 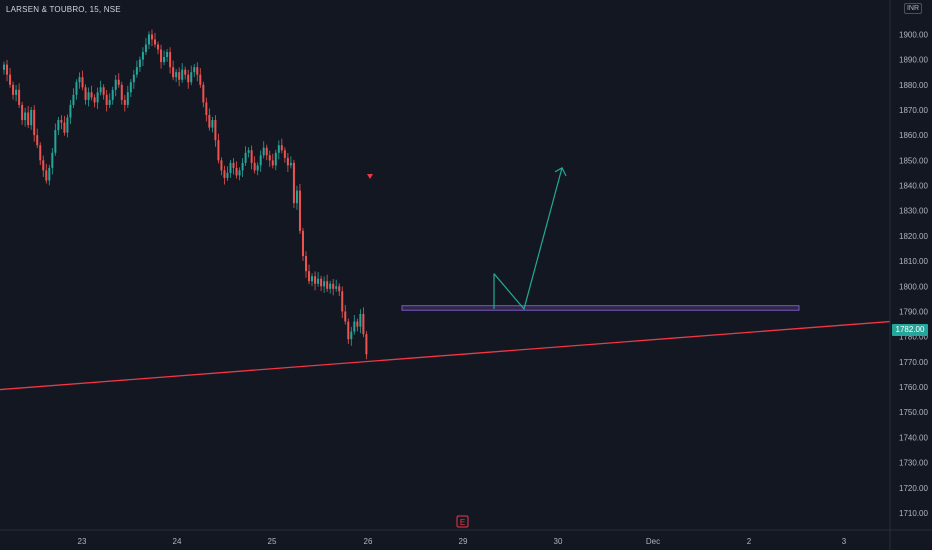 I want to click on time-tick-label: 2, so click(x=749, y=541).